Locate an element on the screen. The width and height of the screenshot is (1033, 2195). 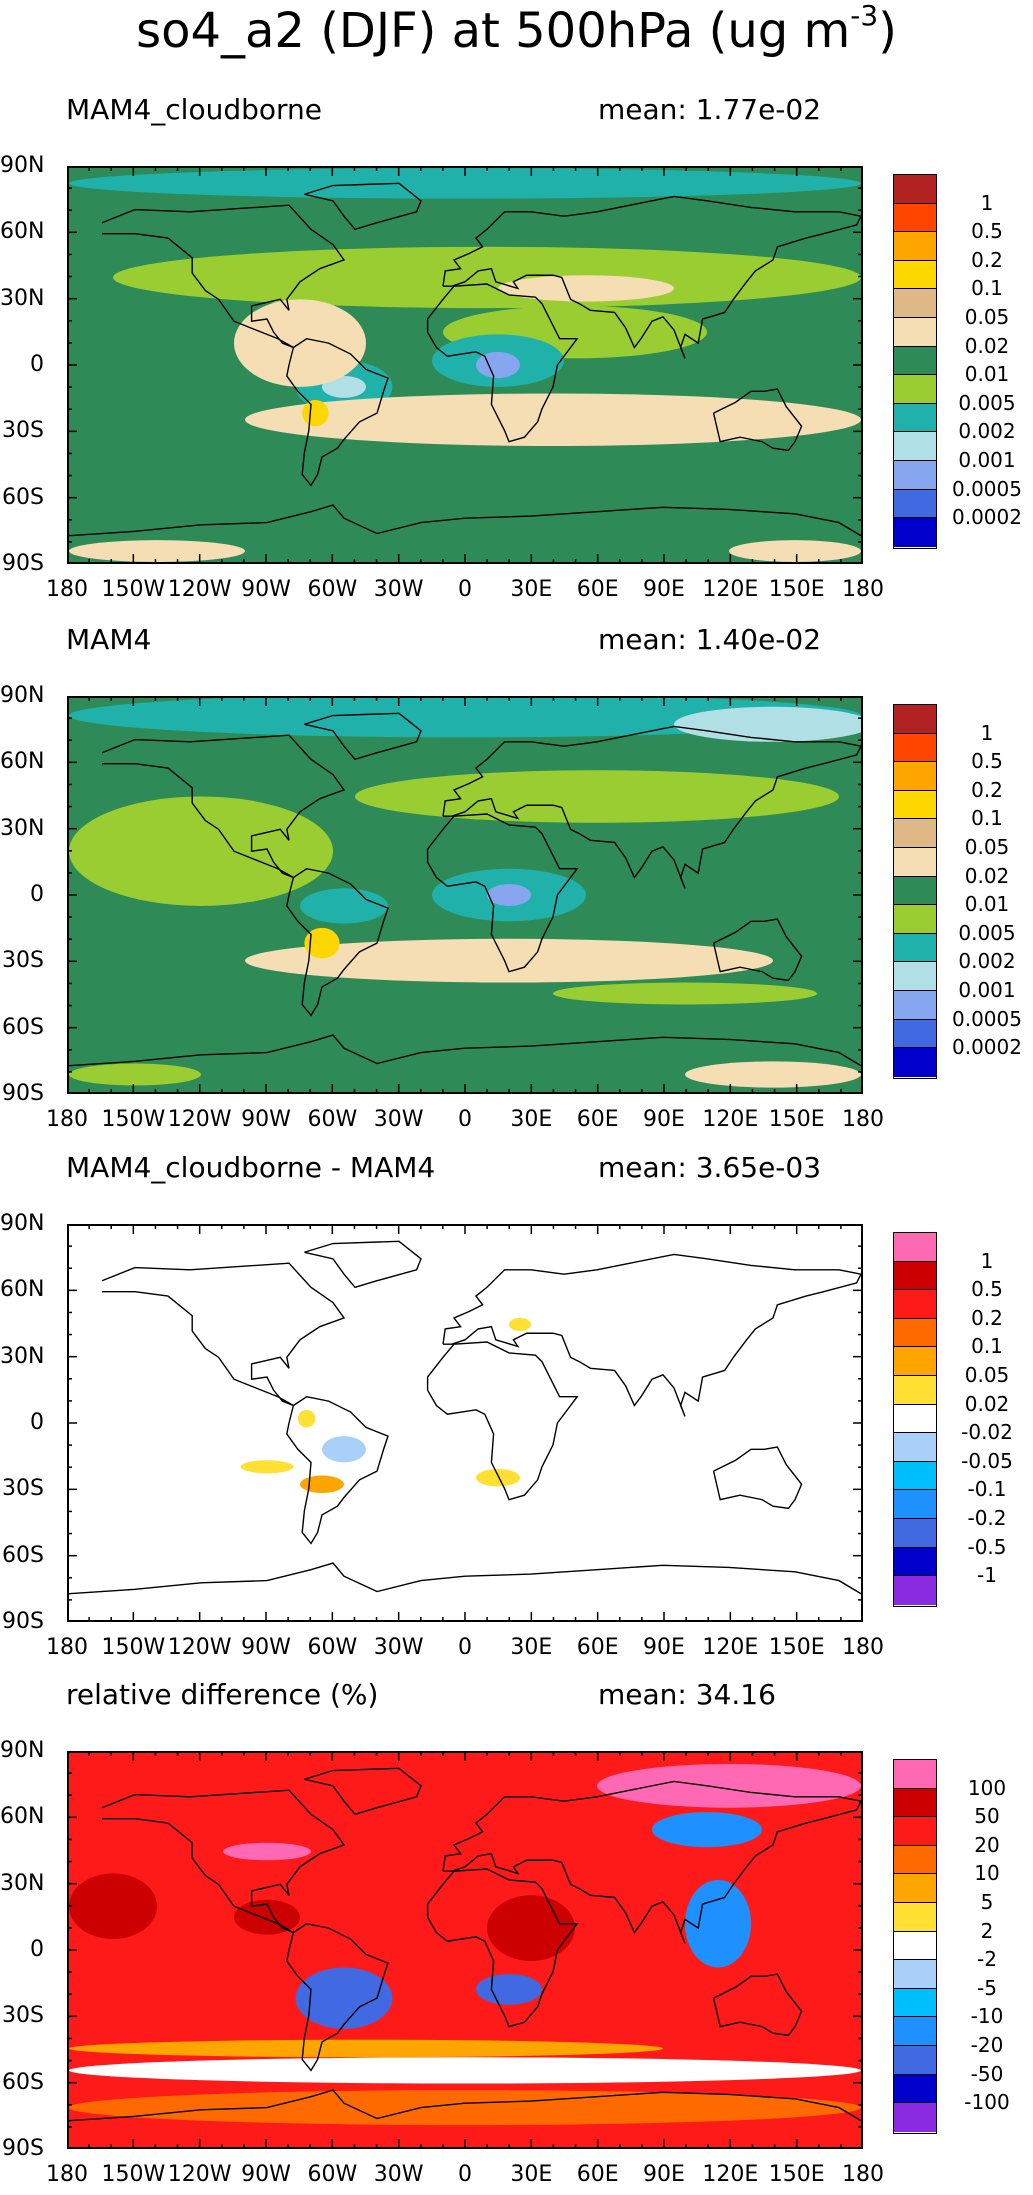
colorbar-label: 0.001 is located at coordinates (987, 990).